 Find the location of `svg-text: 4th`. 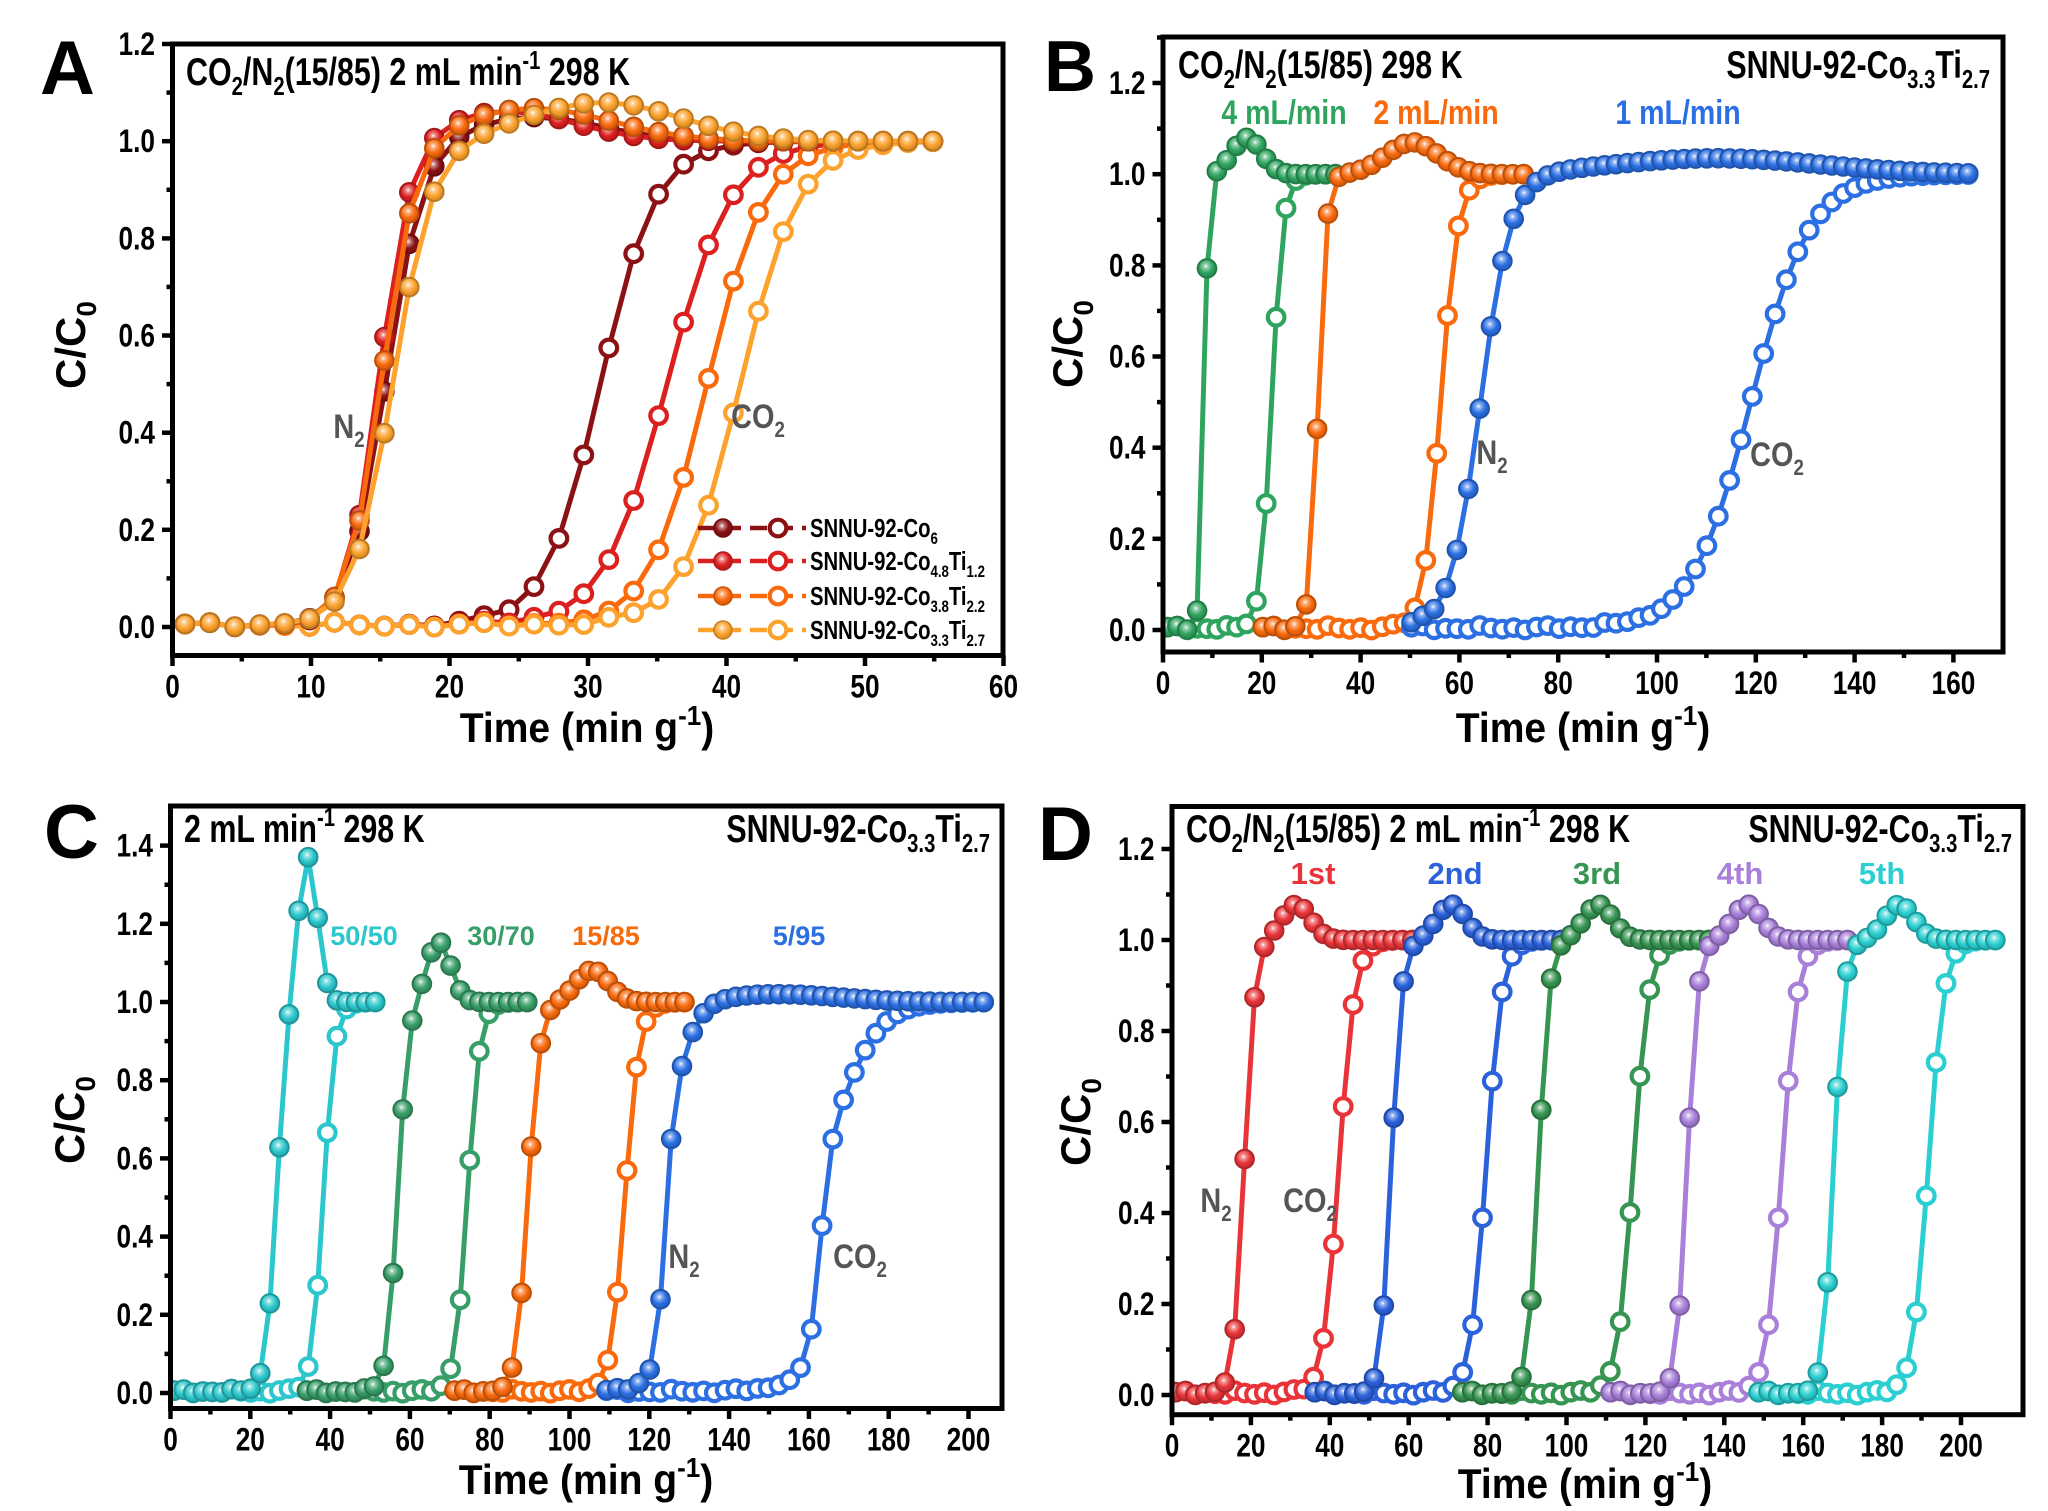

svg-text: 4th is located at coordinates (1740, 873).